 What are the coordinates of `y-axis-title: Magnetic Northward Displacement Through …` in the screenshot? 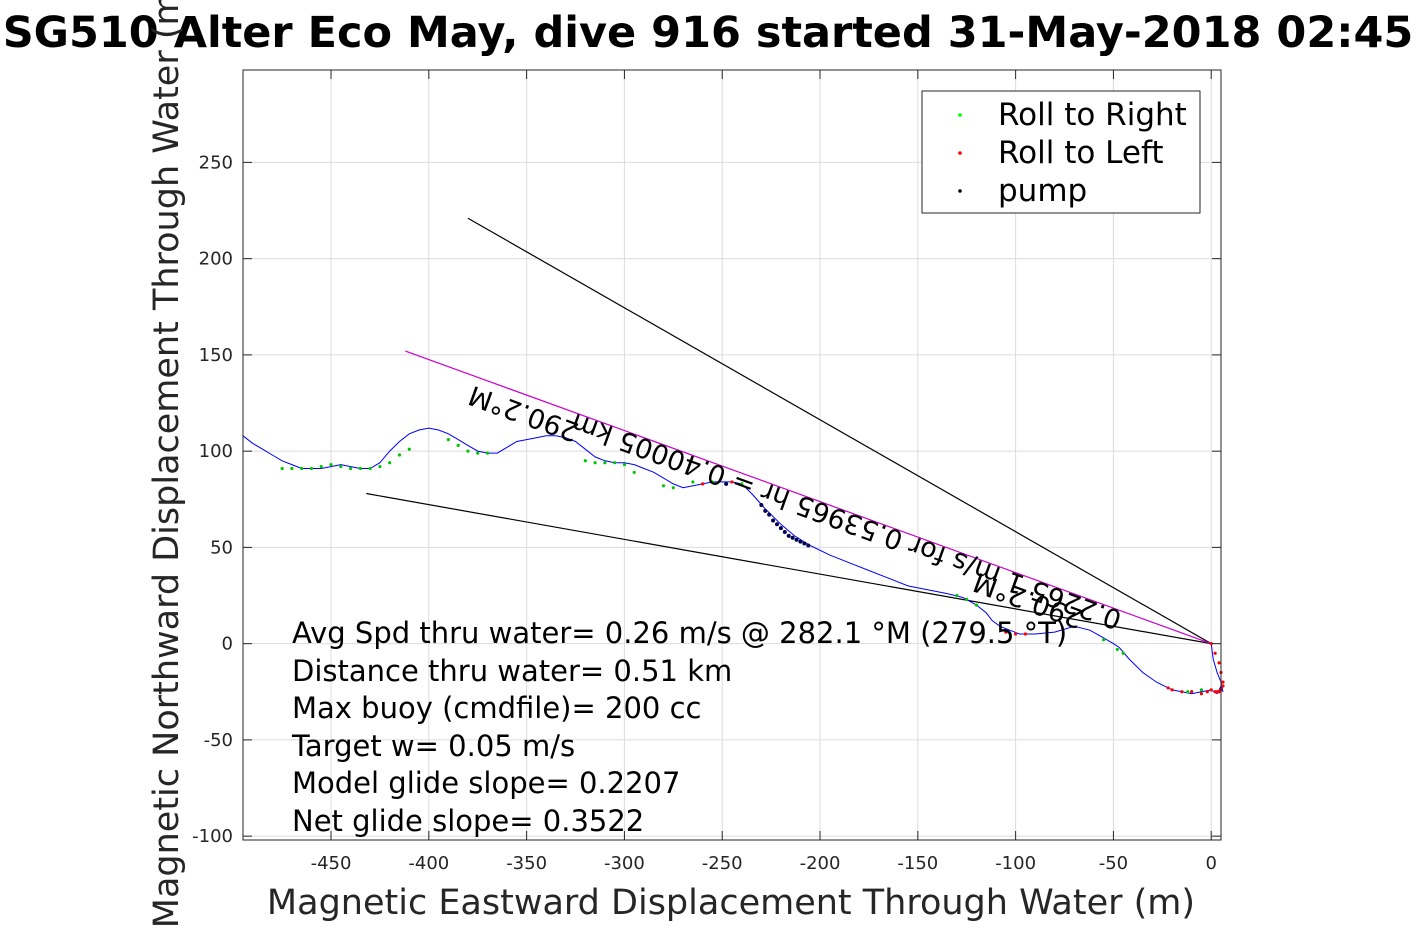 It's located at (167, 464).